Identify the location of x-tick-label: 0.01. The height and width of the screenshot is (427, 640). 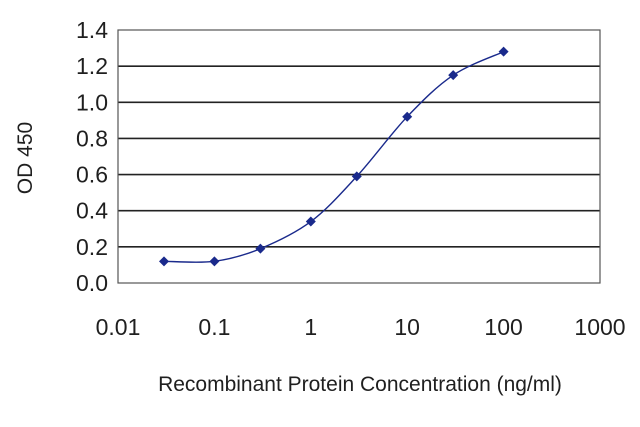
(118, 327).